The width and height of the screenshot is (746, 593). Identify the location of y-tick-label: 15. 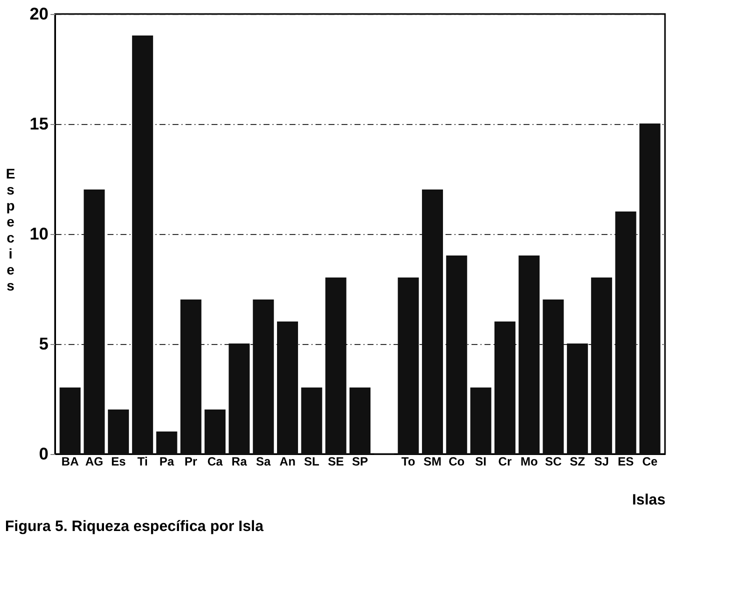
(39, 124).